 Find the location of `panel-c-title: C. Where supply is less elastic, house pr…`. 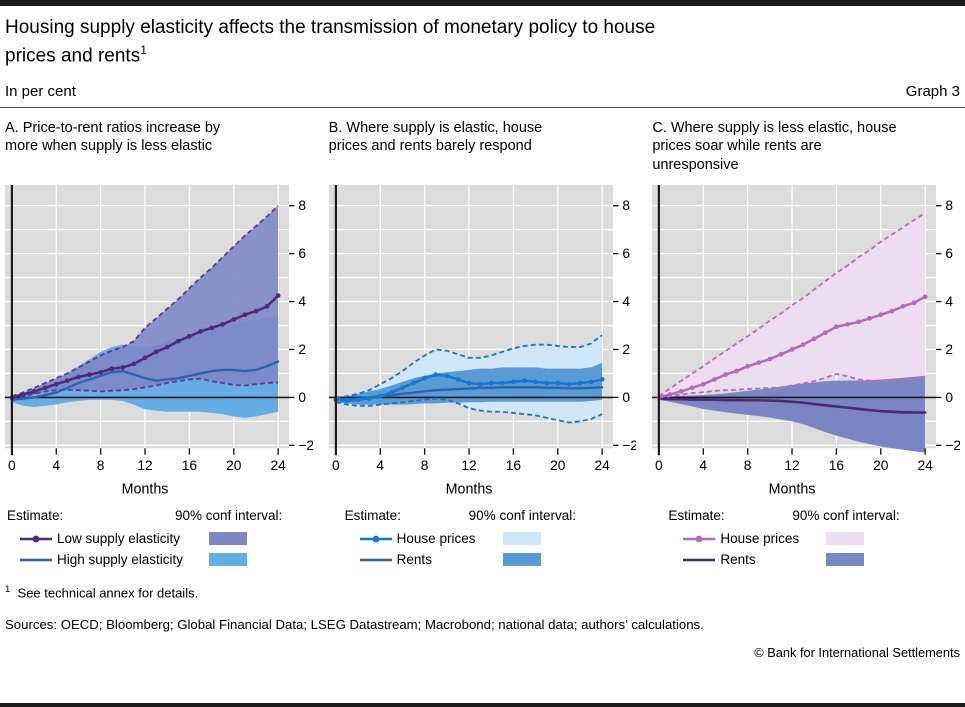

panel-c-title: C. Where supply is less elastic, house pr… is located at coordinates (806, 152).